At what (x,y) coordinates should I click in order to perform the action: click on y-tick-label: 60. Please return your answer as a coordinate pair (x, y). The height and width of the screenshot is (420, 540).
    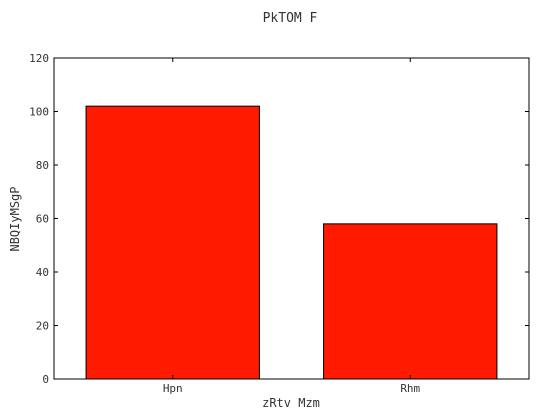
    Looking at the image, I should click on (42, 219).